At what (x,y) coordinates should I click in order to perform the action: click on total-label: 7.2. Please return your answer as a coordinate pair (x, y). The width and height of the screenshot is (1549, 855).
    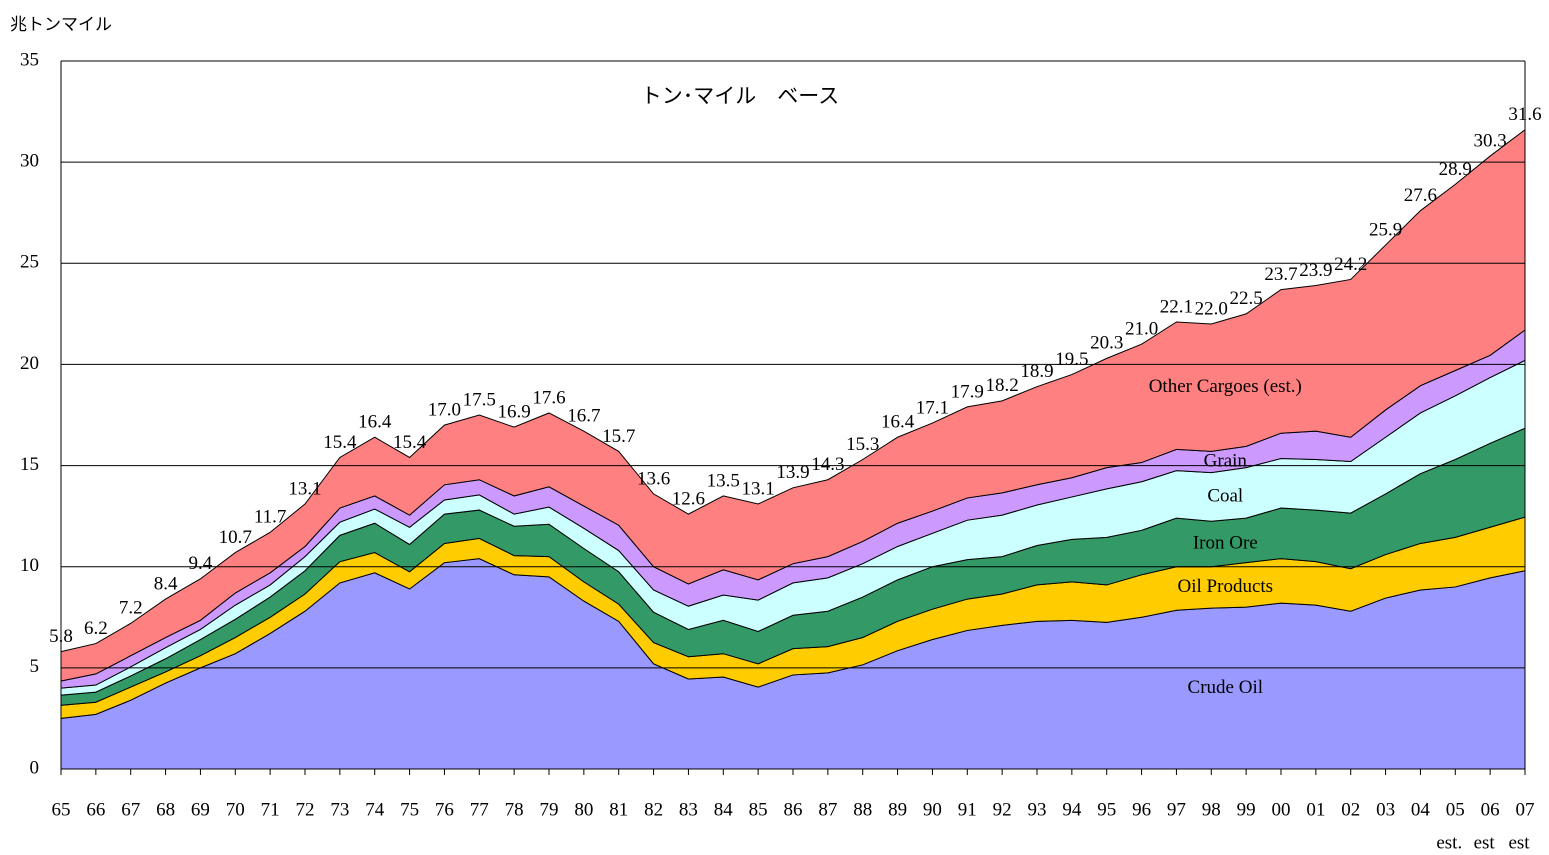
    Looking at the image, I should click on (131, 608).